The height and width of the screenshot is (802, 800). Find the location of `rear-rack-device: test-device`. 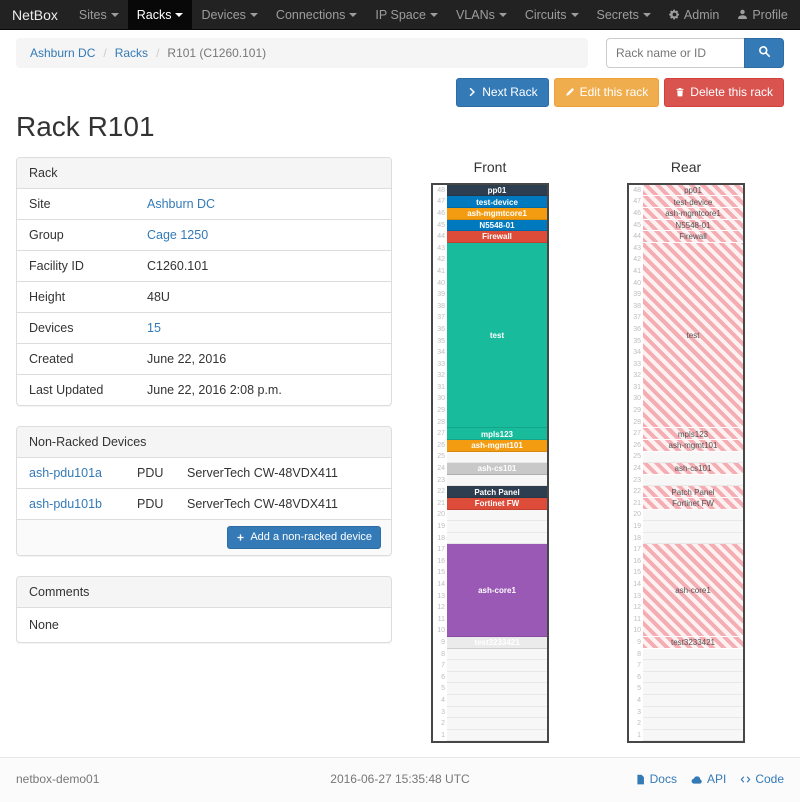

rear-rack-device: test-device is located at coordinates (693, 202).